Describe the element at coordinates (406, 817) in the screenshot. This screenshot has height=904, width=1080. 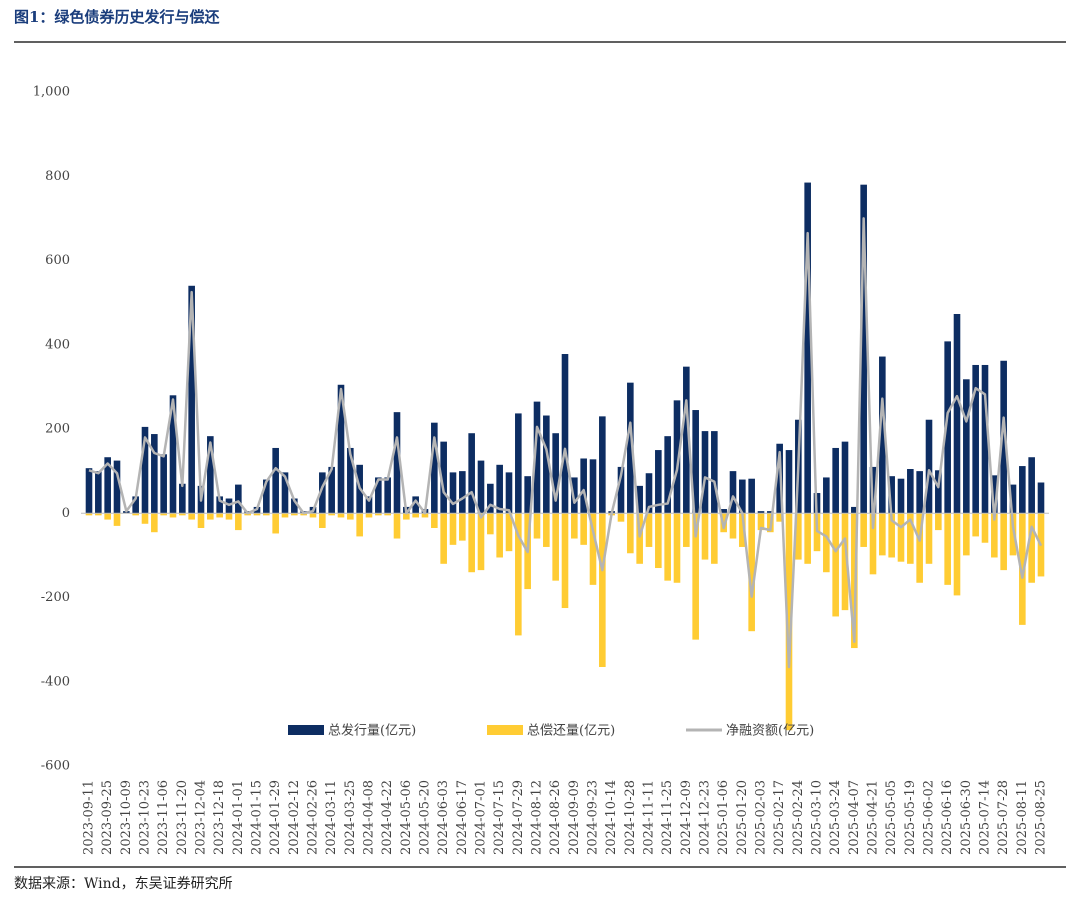
I see `x-tick-label: 2024-05-06` at that location.